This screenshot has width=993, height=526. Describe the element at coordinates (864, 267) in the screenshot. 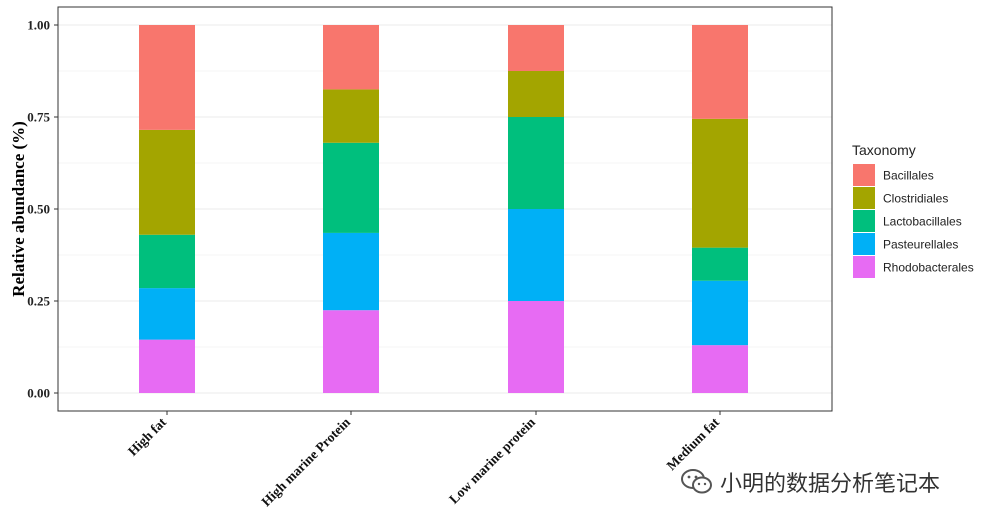

I see `legend-key-rhodobacterales` at that location.